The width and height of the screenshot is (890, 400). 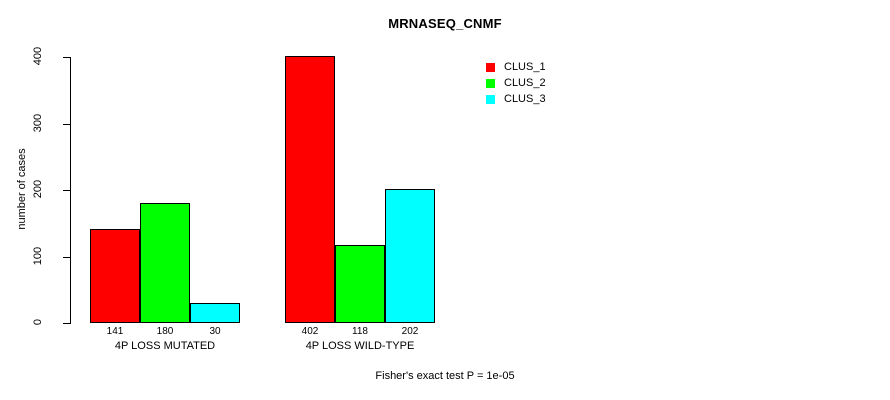 I want to click on y-axis-line, so click(x=70, y=190).